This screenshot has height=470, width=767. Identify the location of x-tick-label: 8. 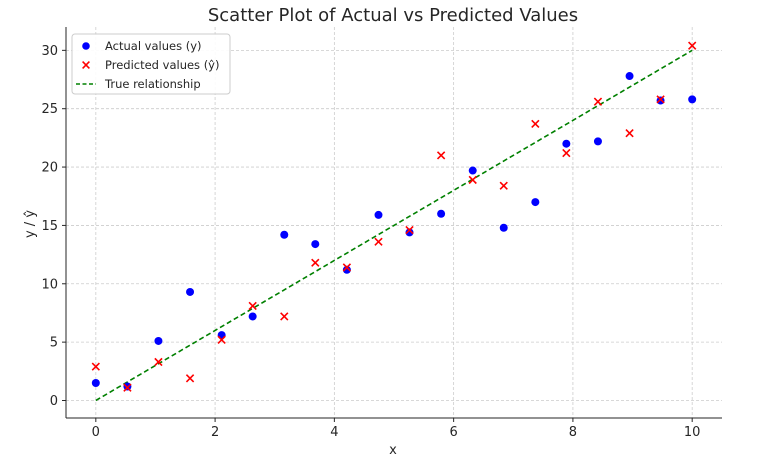
(573, 432).